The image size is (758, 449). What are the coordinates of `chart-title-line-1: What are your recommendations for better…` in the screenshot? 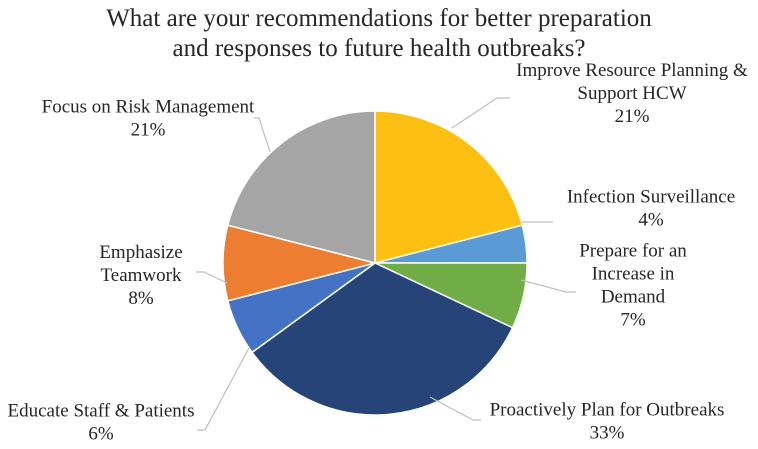 It's located at (379, 18).